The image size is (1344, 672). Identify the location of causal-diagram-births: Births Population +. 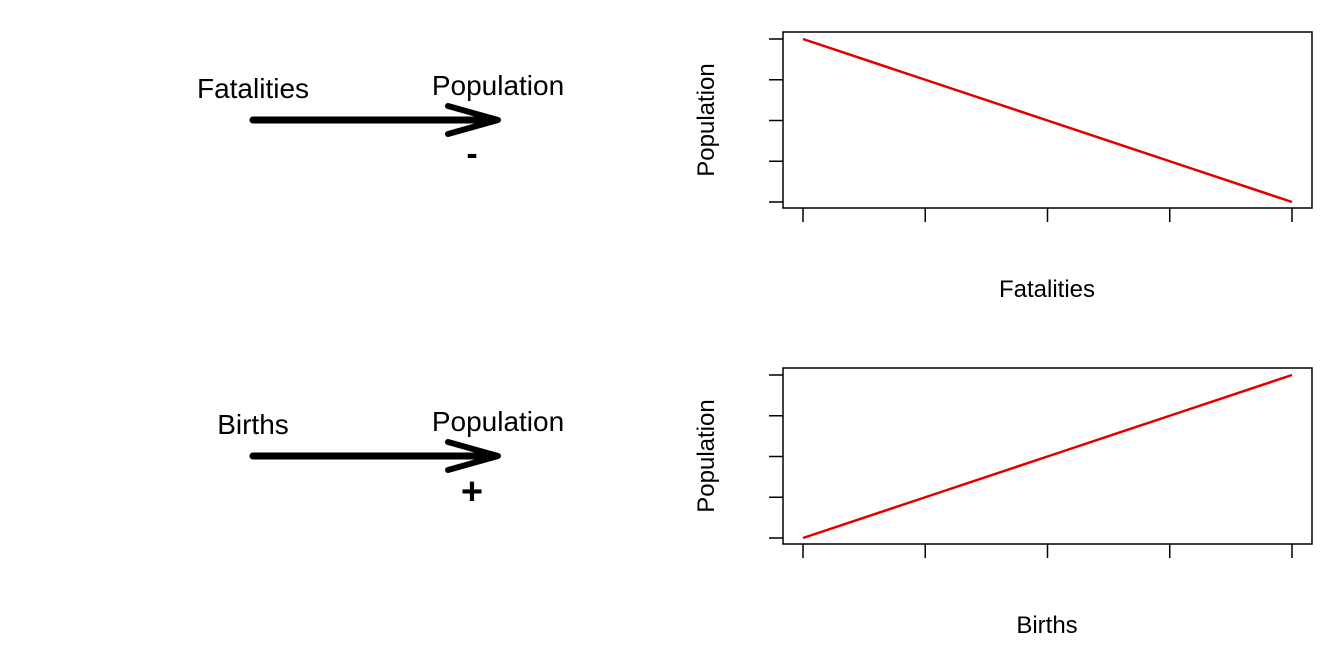
(390, 459).